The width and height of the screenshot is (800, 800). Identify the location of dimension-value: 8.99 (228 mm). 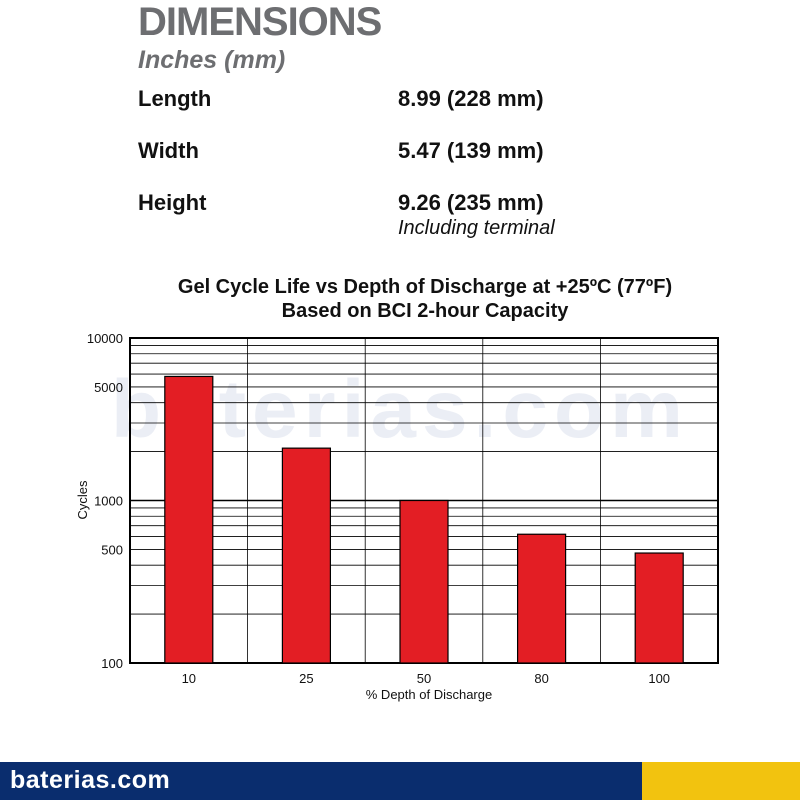
(471, 98).